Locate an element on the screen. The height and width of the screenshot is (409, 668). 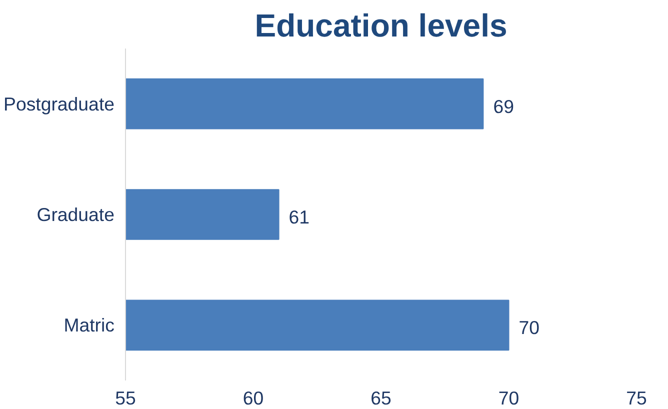
chart-title: Education levels is located at coordinates (381, 26).